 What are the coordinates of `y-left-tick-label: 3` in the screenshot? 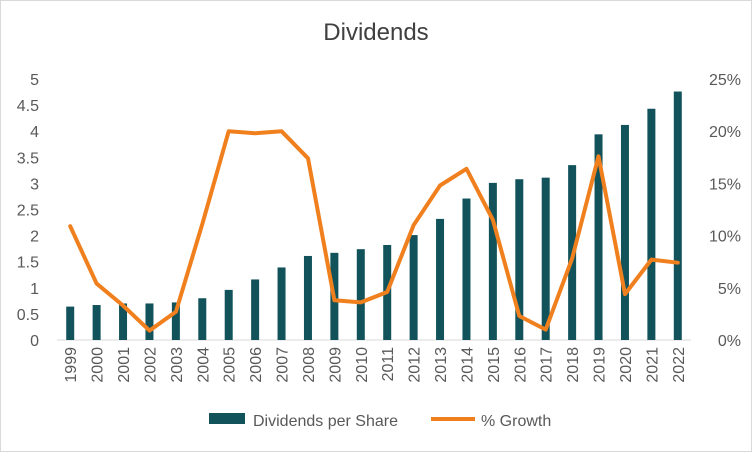 It's located at (34, 184).